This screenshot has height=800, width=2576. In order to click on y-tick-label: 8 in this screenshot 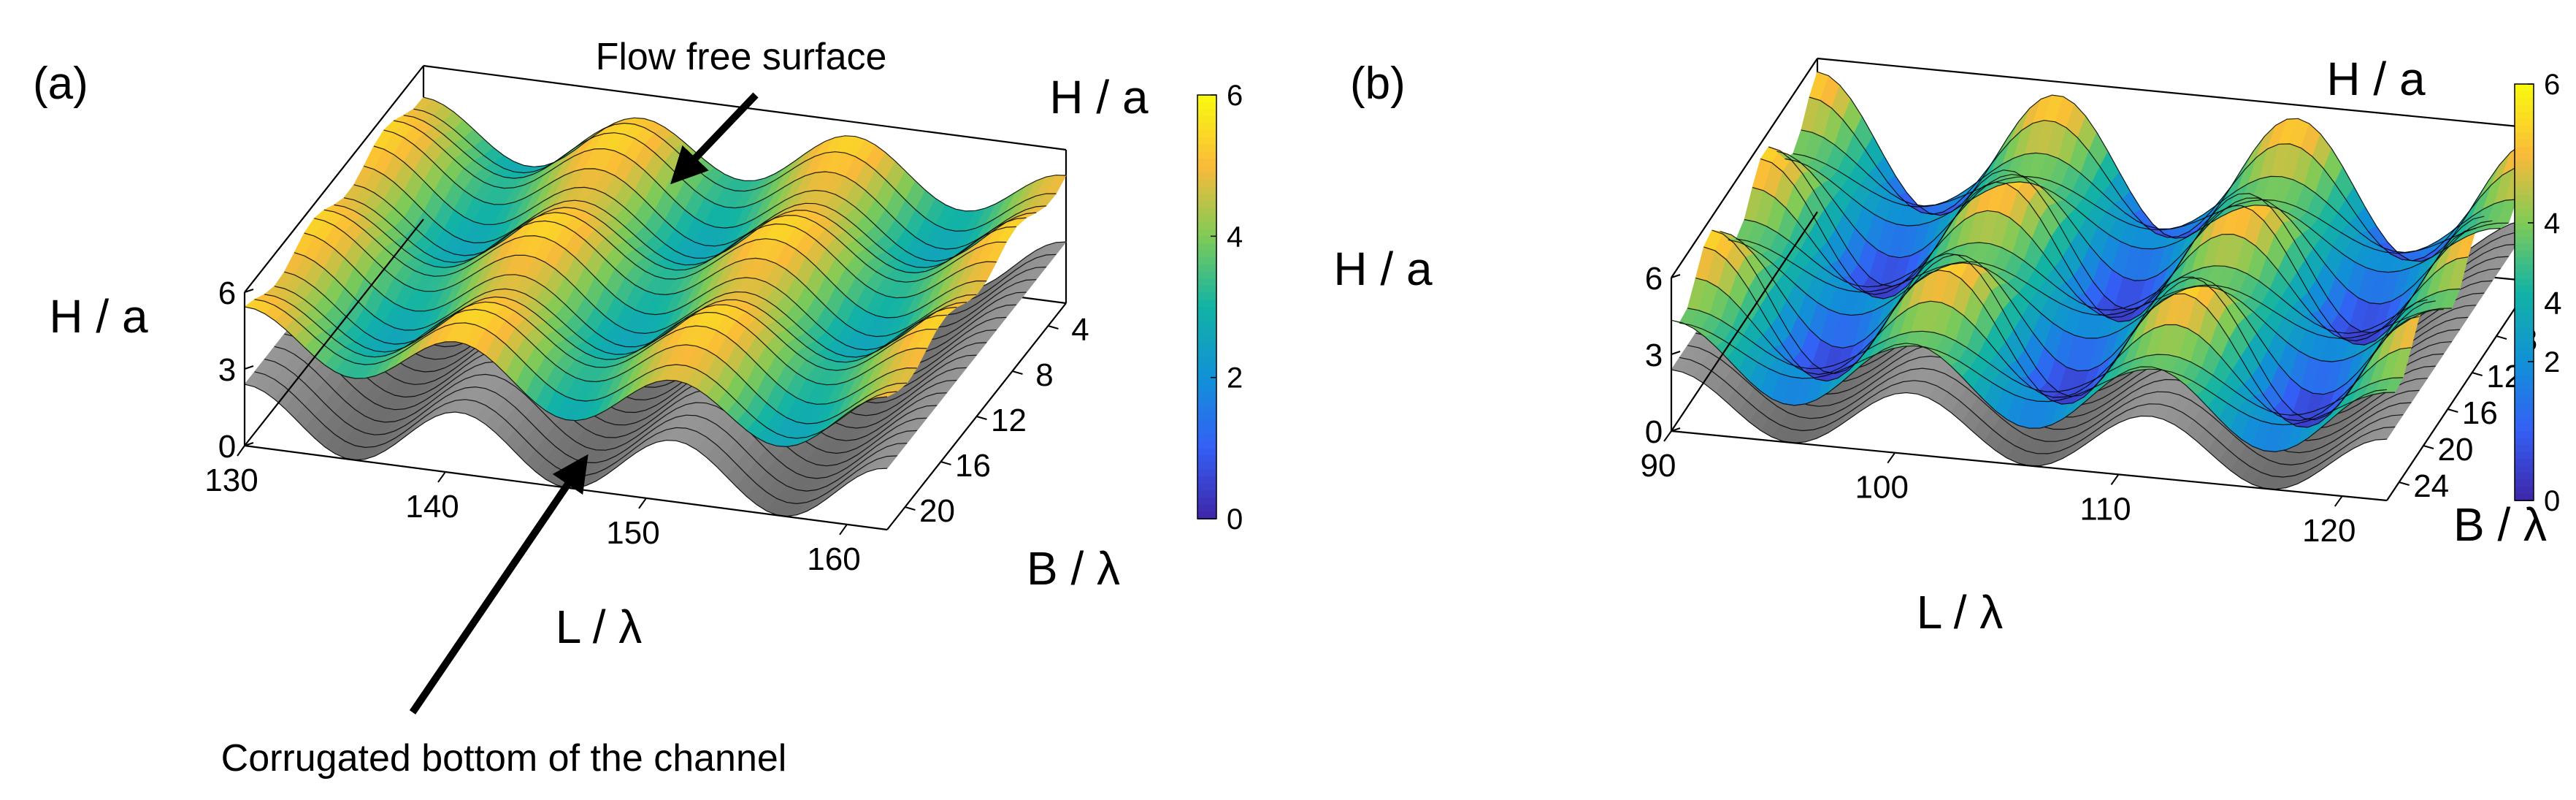, I will do `click(1044, 375)`.